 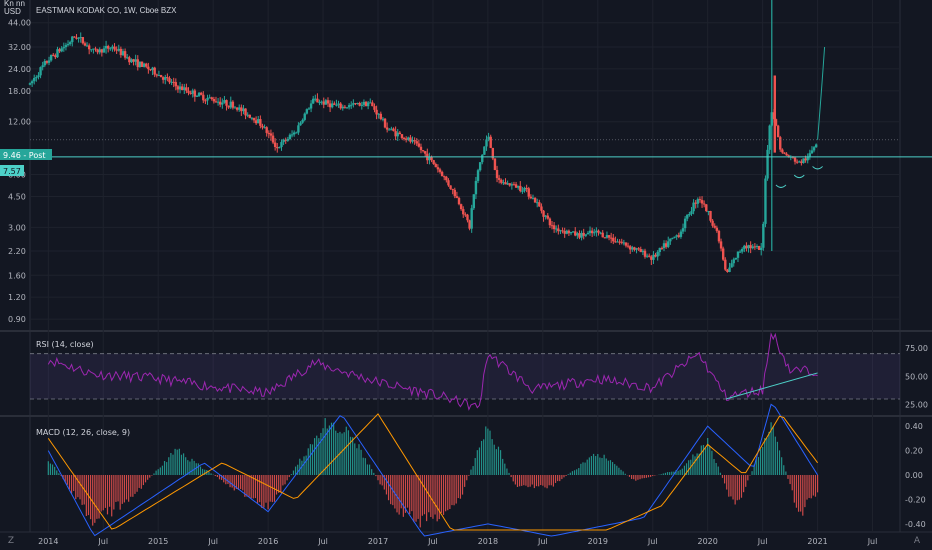 I want to click on macd-tick-label: -0.20, so click(x=915, y=499).